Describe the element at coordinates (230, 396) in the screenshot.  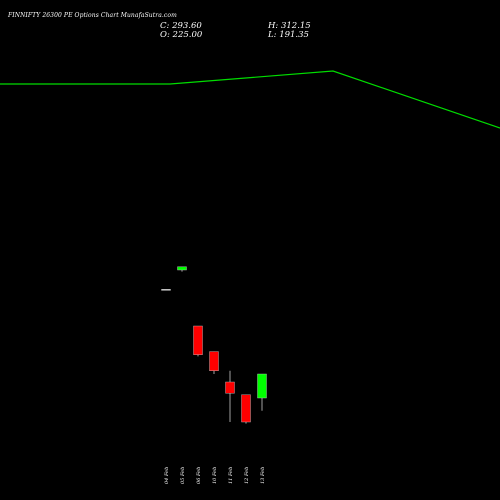
I see `candle-11-feb` at that location.